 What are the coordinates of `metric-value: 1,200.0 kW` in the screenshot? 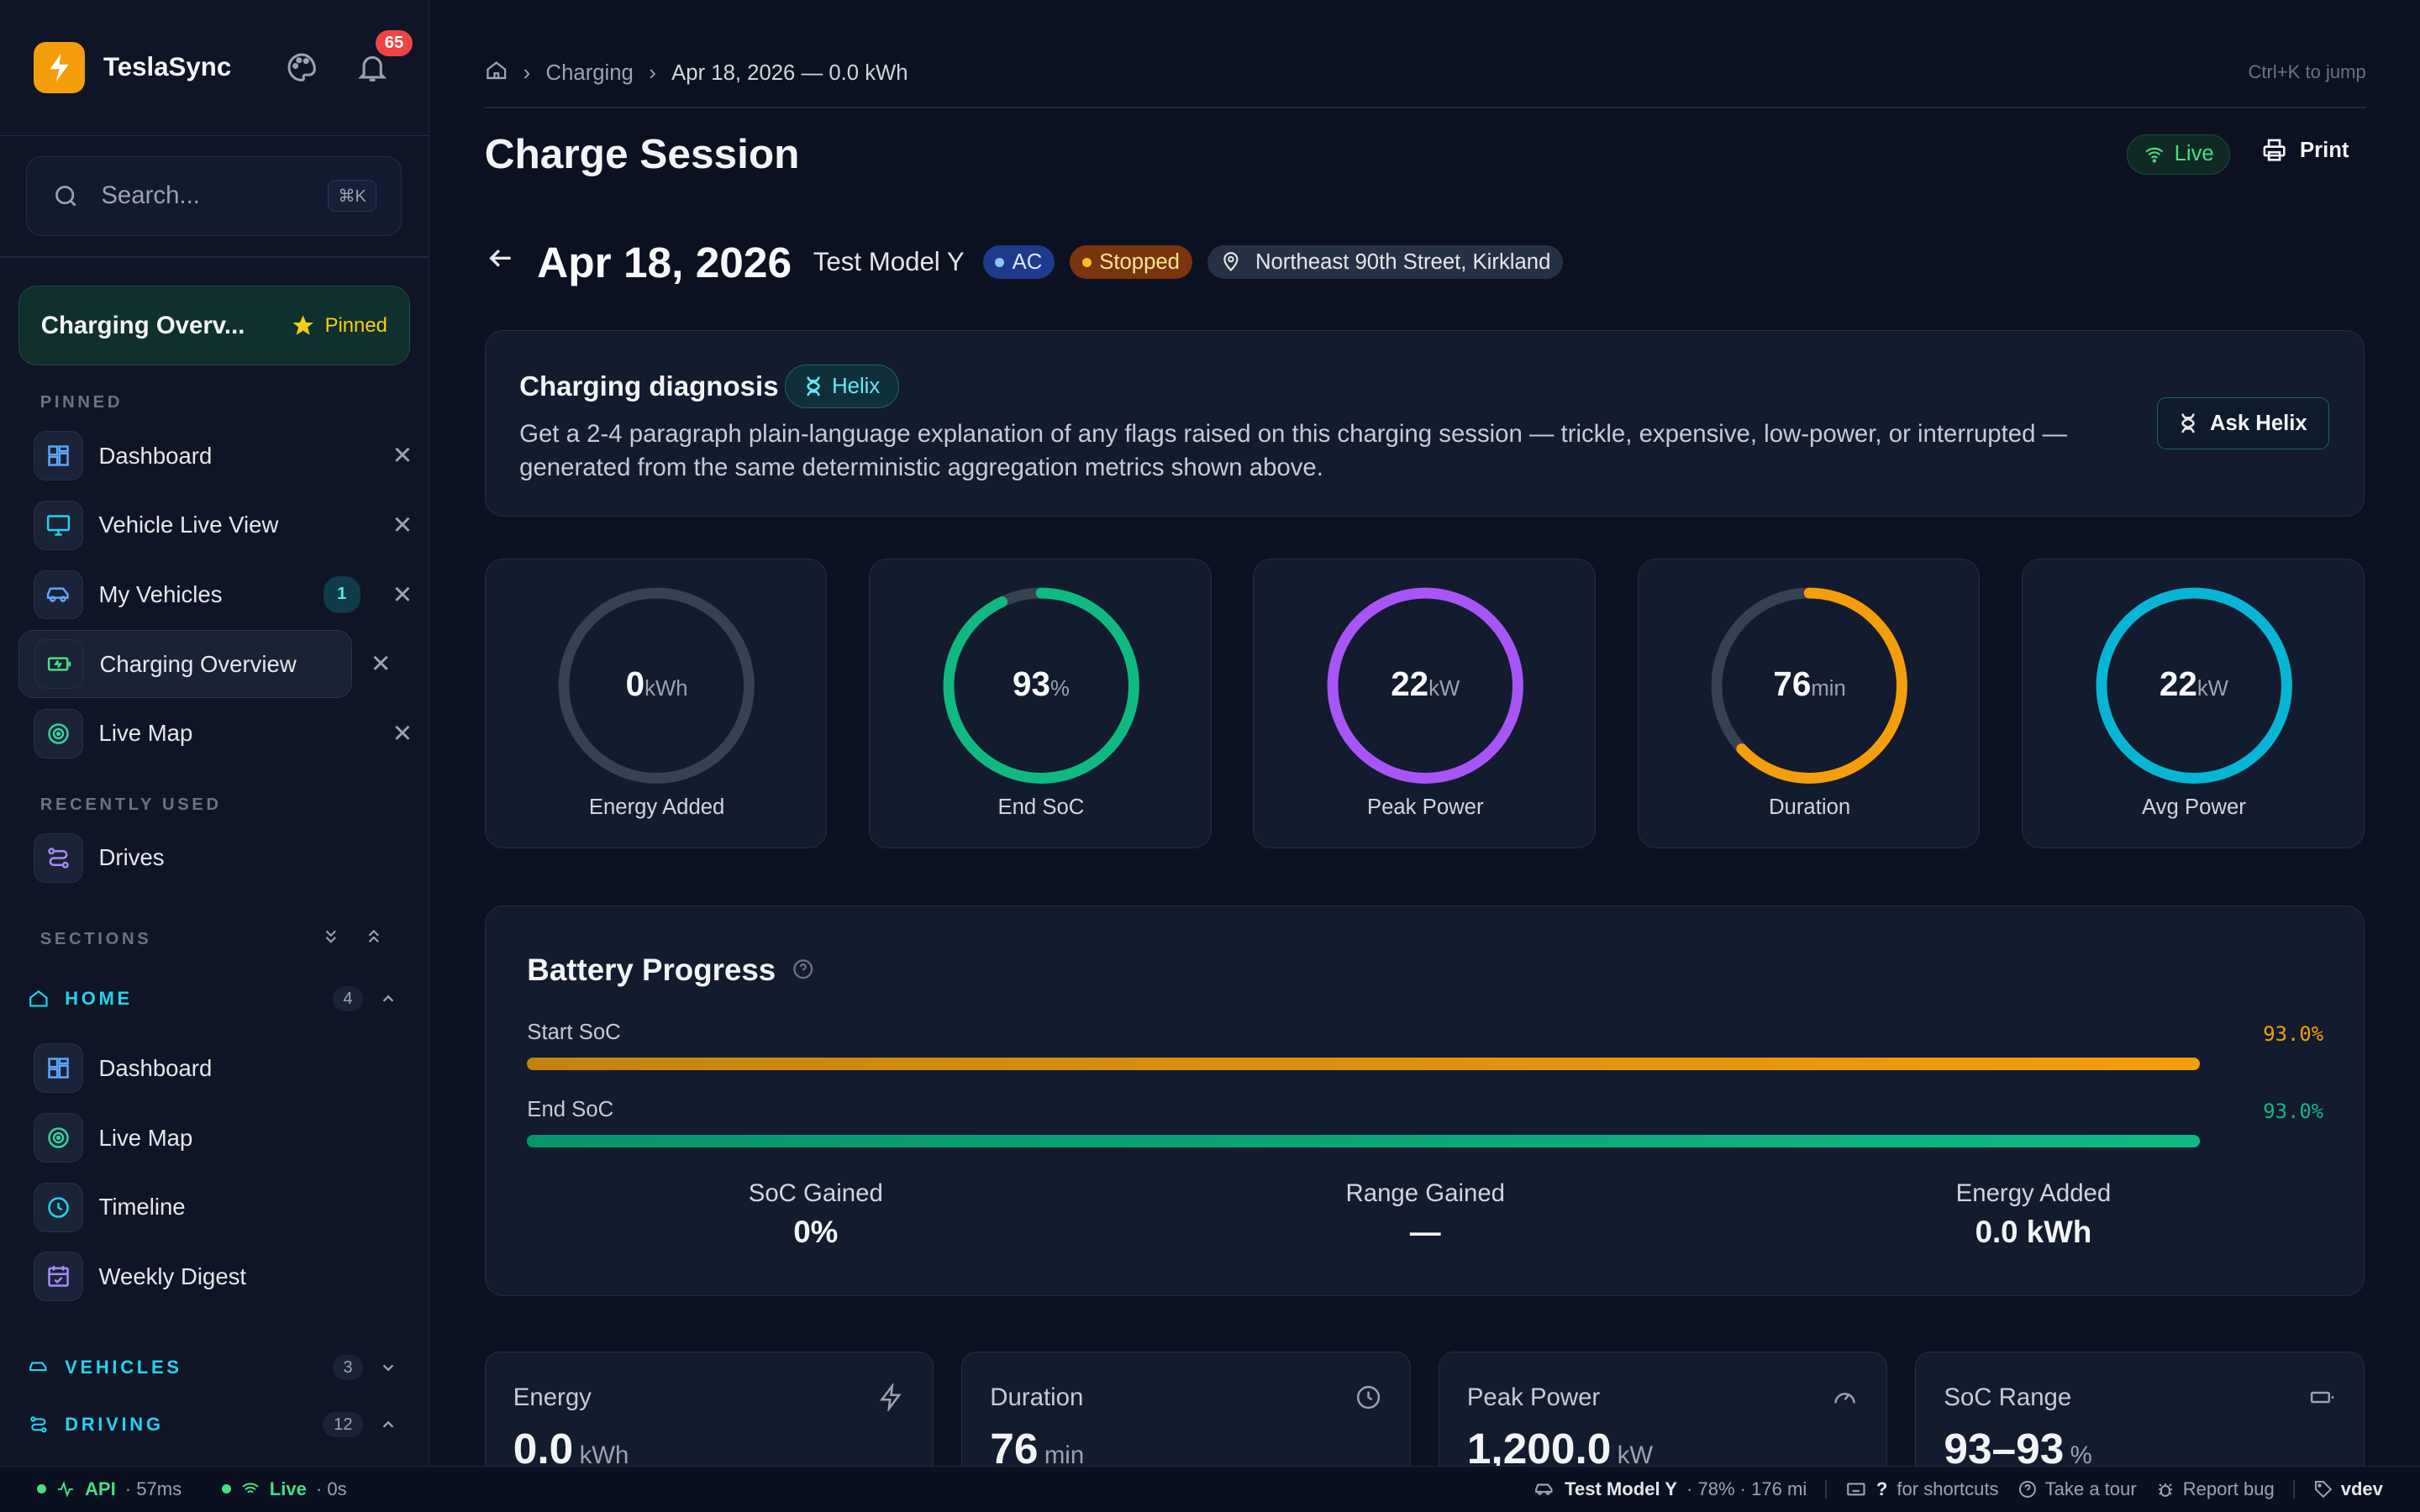 It's located at (1560, 1448).